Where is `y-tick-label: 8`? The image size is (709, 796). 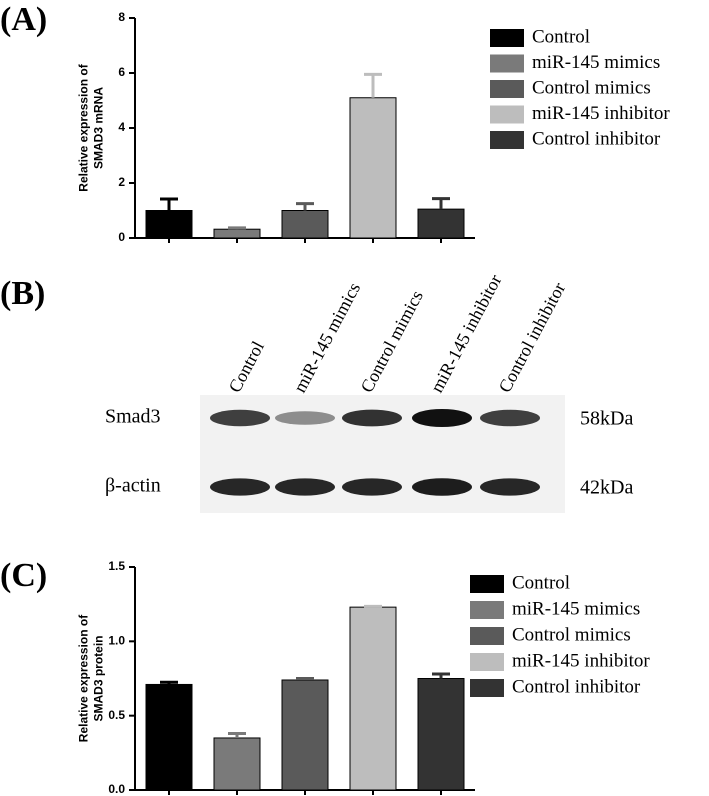 y-tick-label: 8 is located at coordinates (121, 17).